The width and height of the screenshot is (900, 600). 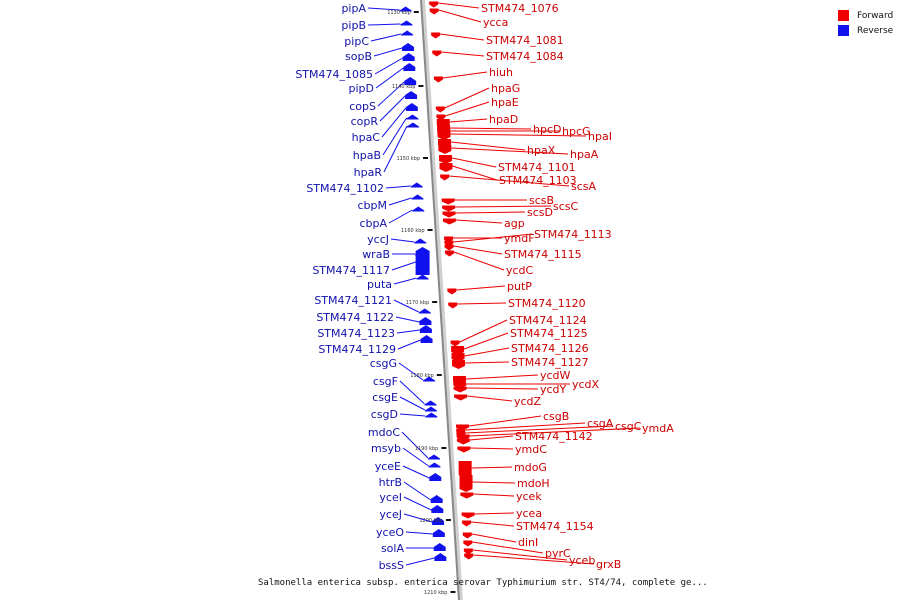 I want to click on forward-gene-label: hpaX, so click(x=541, y=150).